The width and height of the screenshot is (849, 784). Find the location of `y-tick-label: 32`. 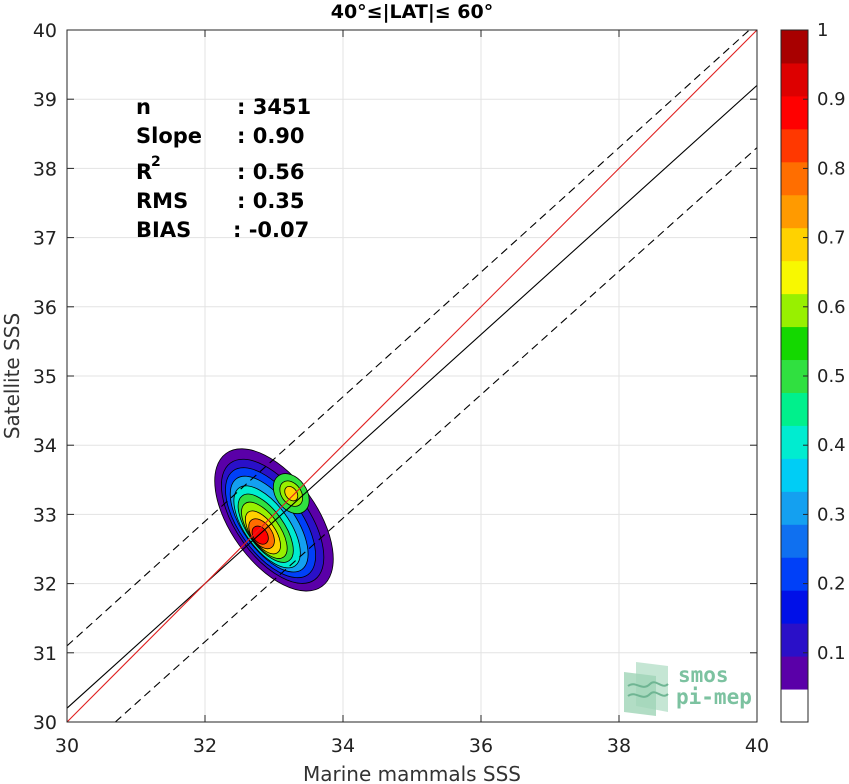

y-tick-label: 32 is located at coordinates (45, 585).